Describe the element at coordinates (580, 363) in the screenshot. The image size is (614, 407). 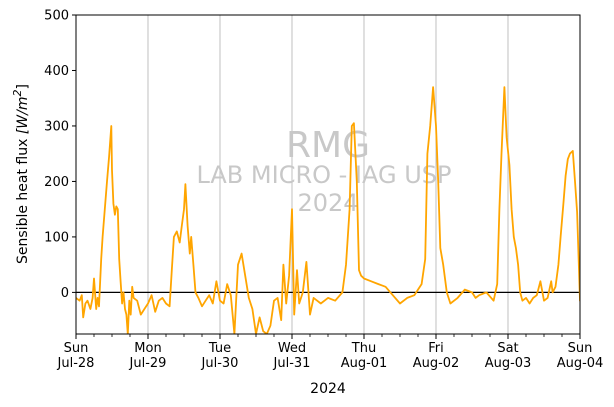
I see `x-tick-date-7: Aug-04` at that location.